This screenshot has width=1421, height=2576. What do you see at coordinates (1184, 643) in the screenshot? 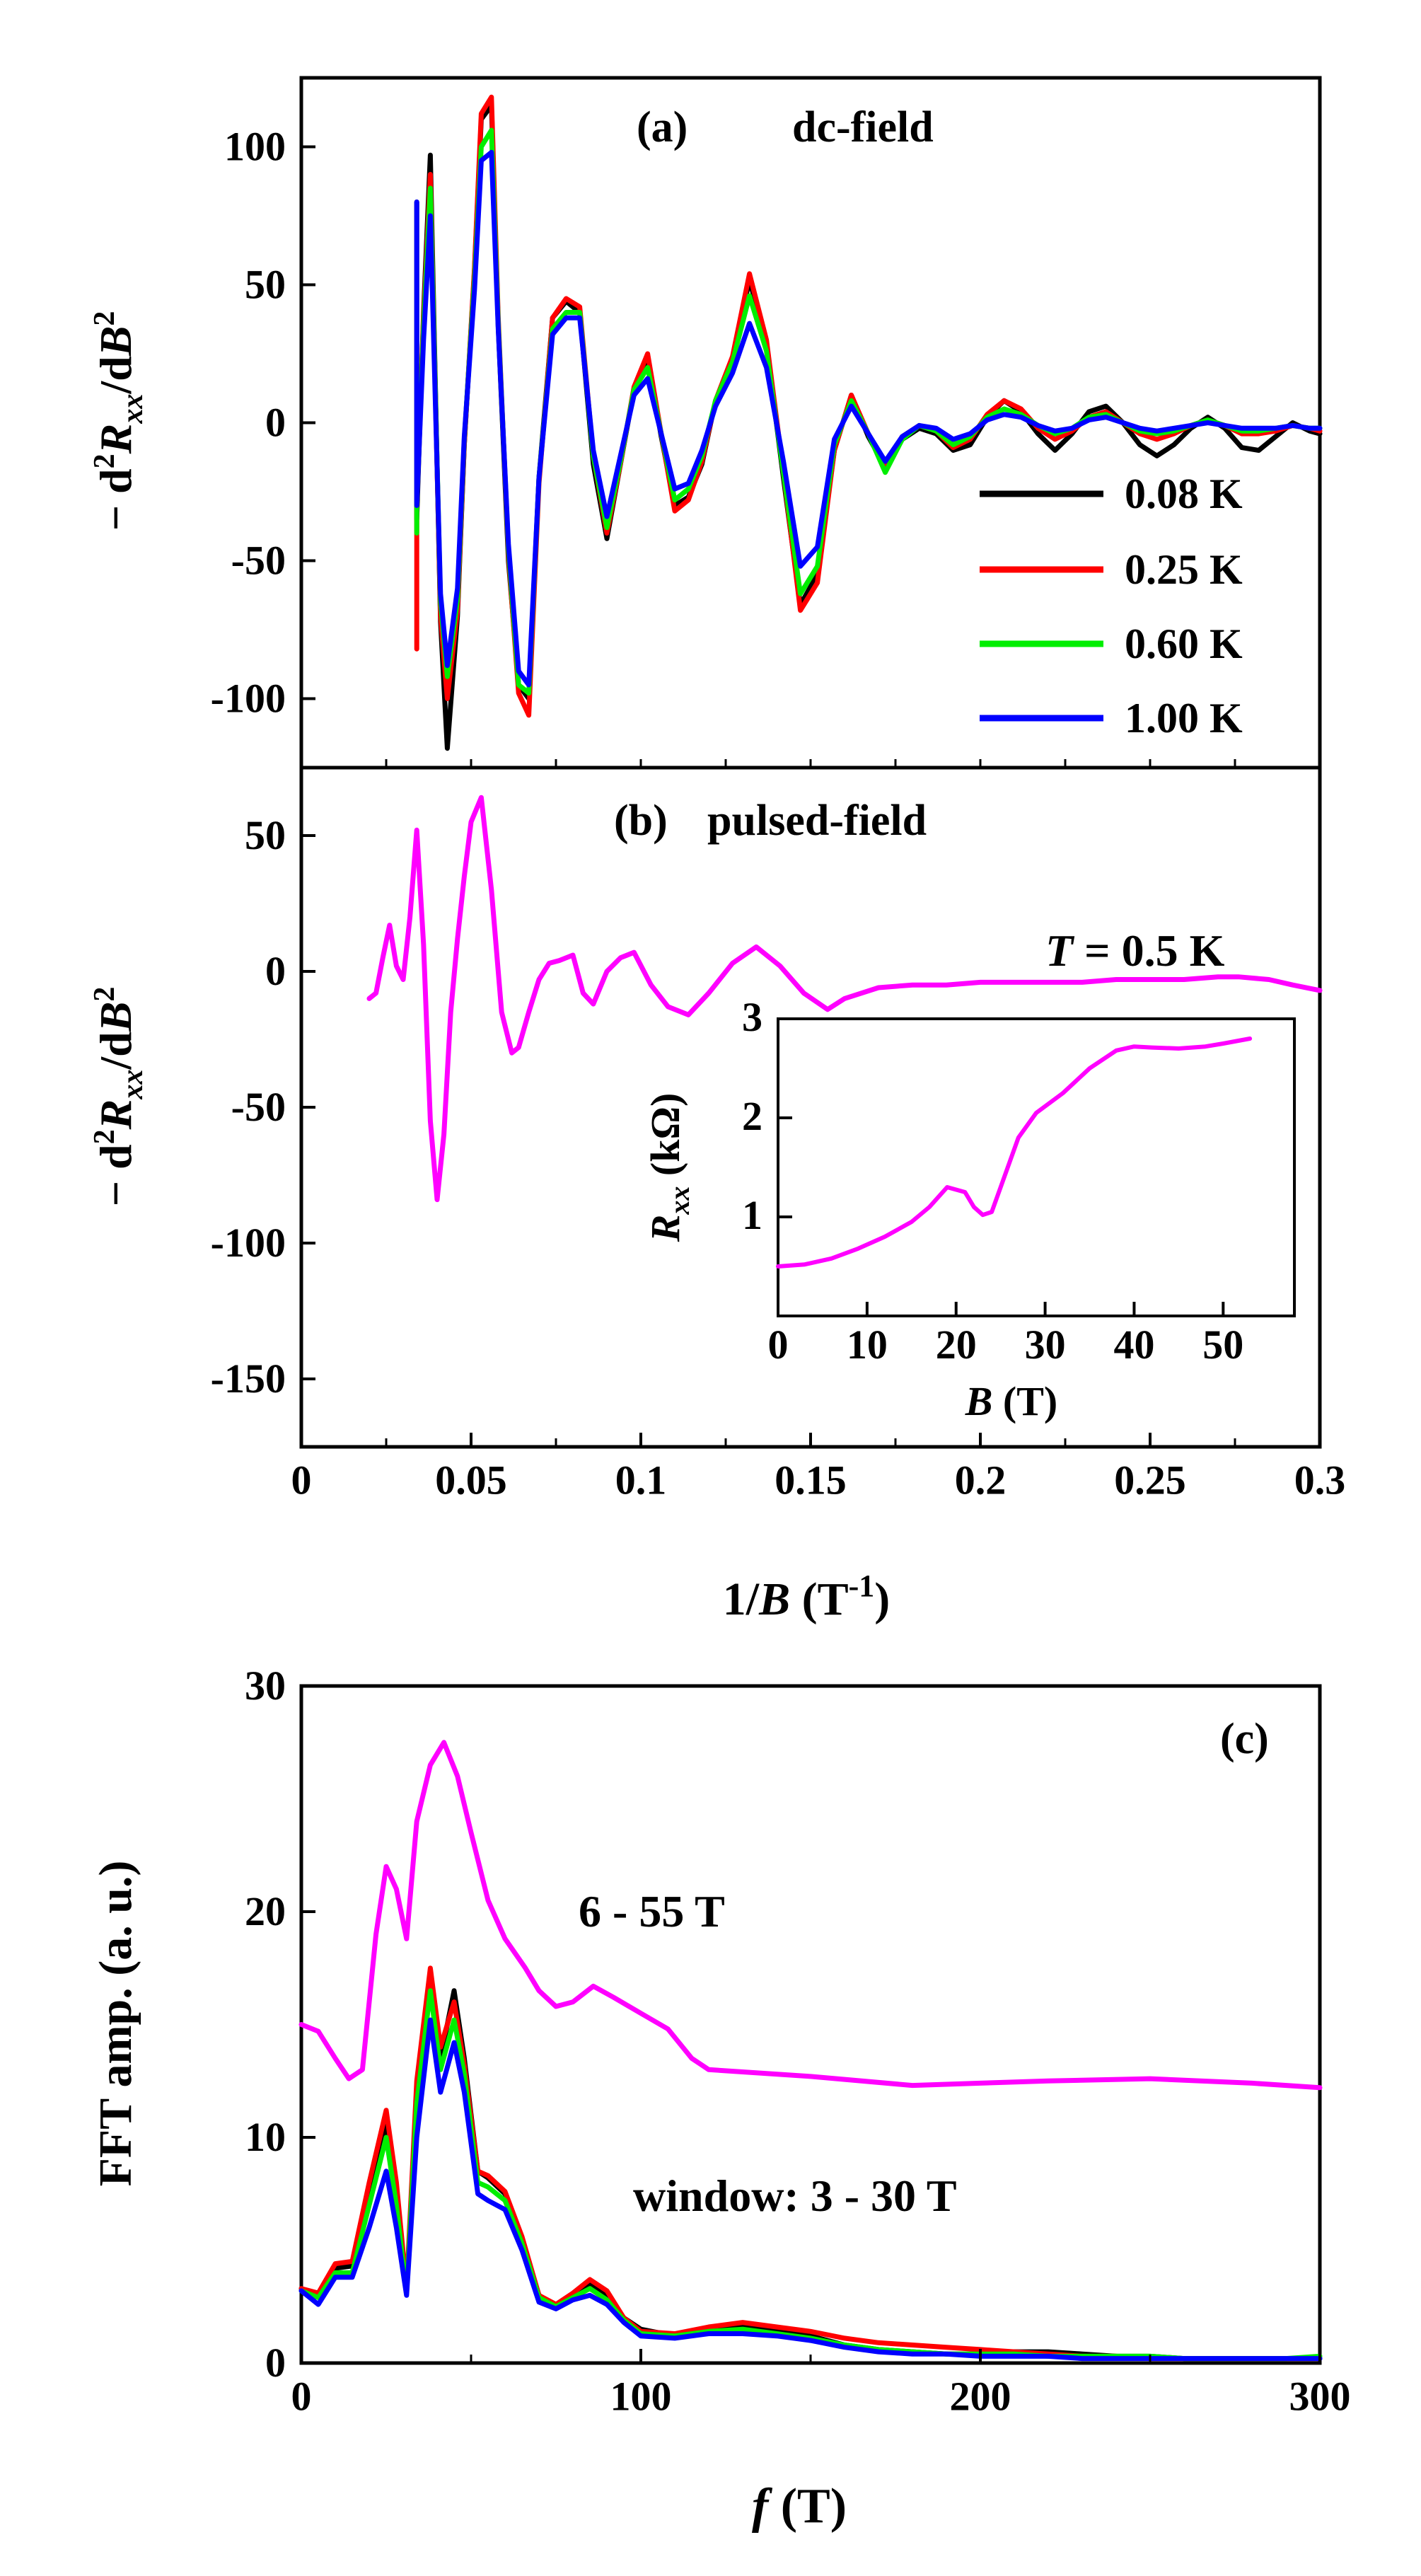
I see `legend-label-2: 0.60 K` at bounding box center [1184, 643].